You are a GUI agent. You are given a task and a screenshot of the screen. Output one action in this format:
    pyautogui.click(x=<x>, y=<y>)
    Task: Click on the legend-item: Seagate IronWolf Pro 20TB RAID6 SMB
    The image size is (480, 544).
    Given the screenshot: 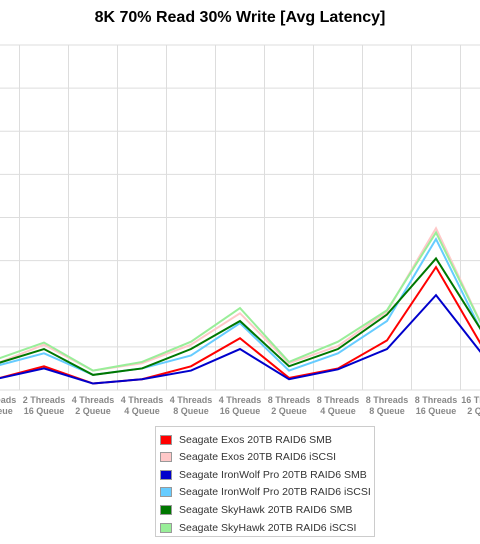 What is the action you would take?
    pyautogui.click(x=263, y=474)
    